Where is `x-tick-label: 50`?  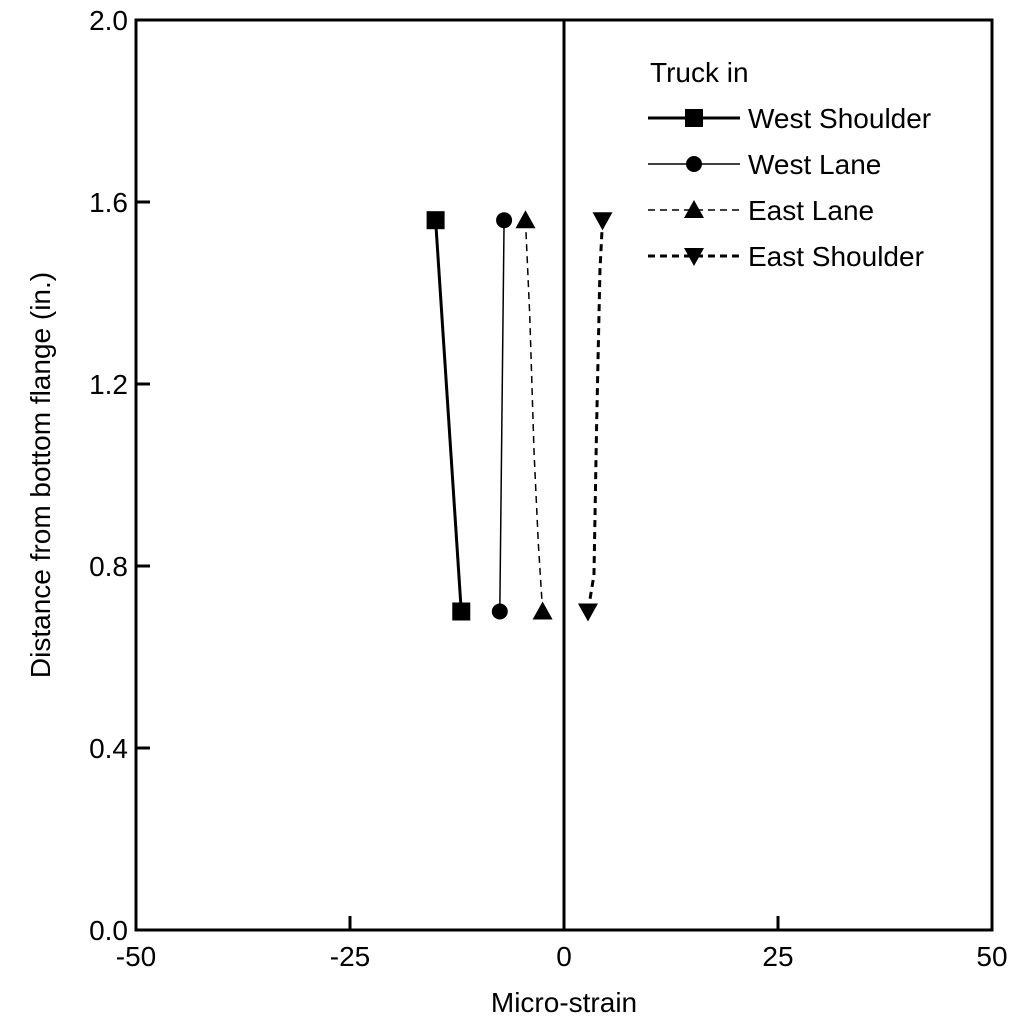 x-tick-label: 50 is located at coordinates (991, 956).